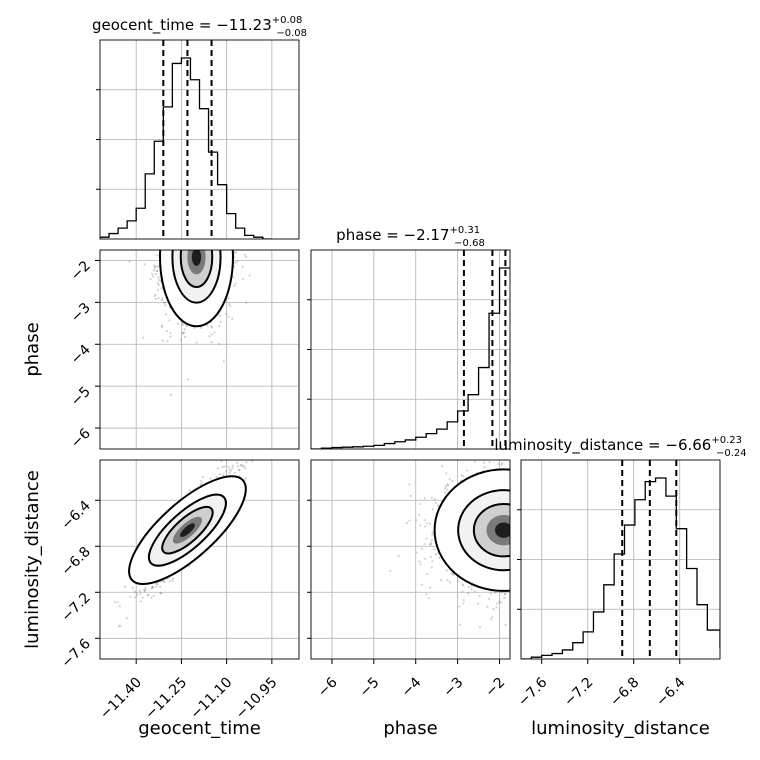  I want to click on scatter-panel-geocent_time-luminosity_distance, so click(199, 556).